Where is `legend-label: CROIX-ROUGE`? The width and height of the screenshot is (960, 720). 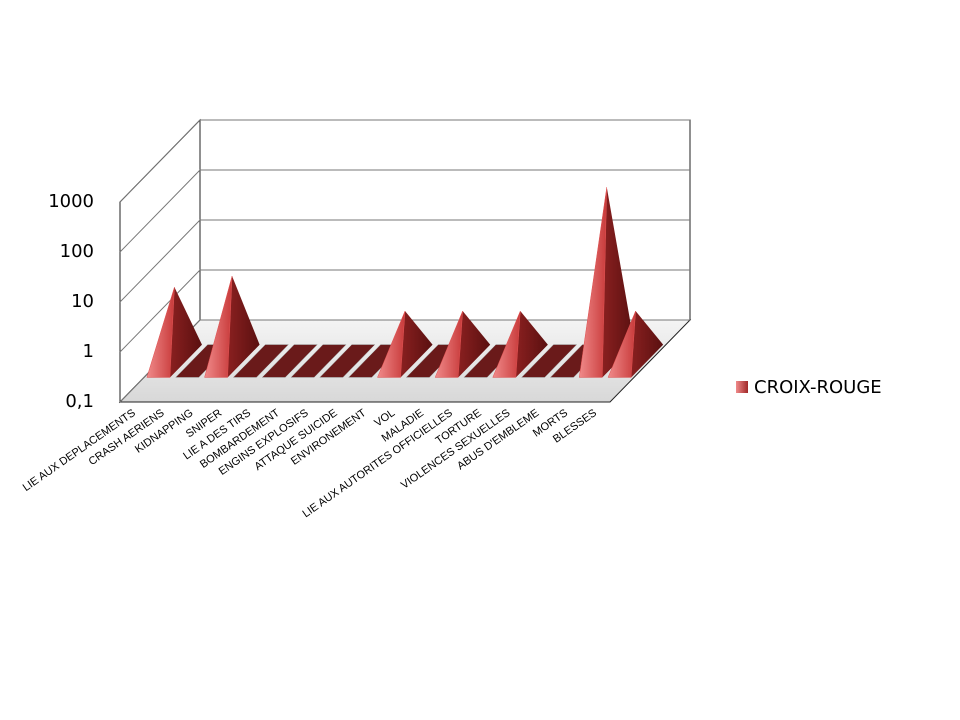
legend-label: CROIX-ROUGE is located at coordinates (818, 387).